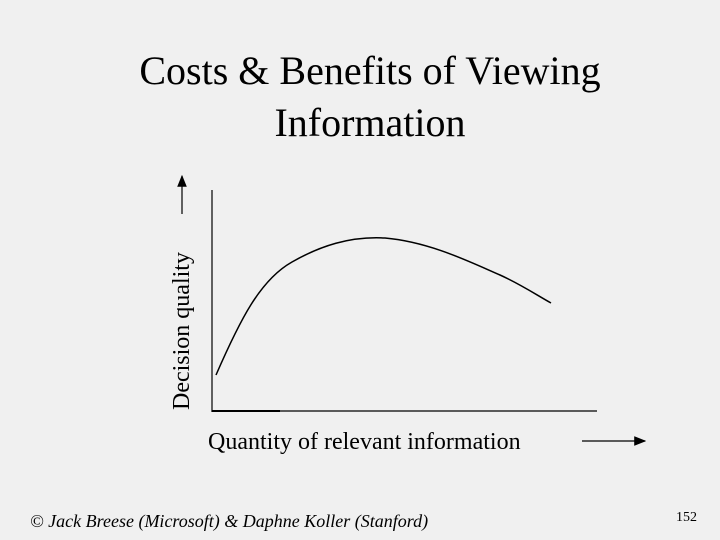  I want to click on curve, so click(383, 306).